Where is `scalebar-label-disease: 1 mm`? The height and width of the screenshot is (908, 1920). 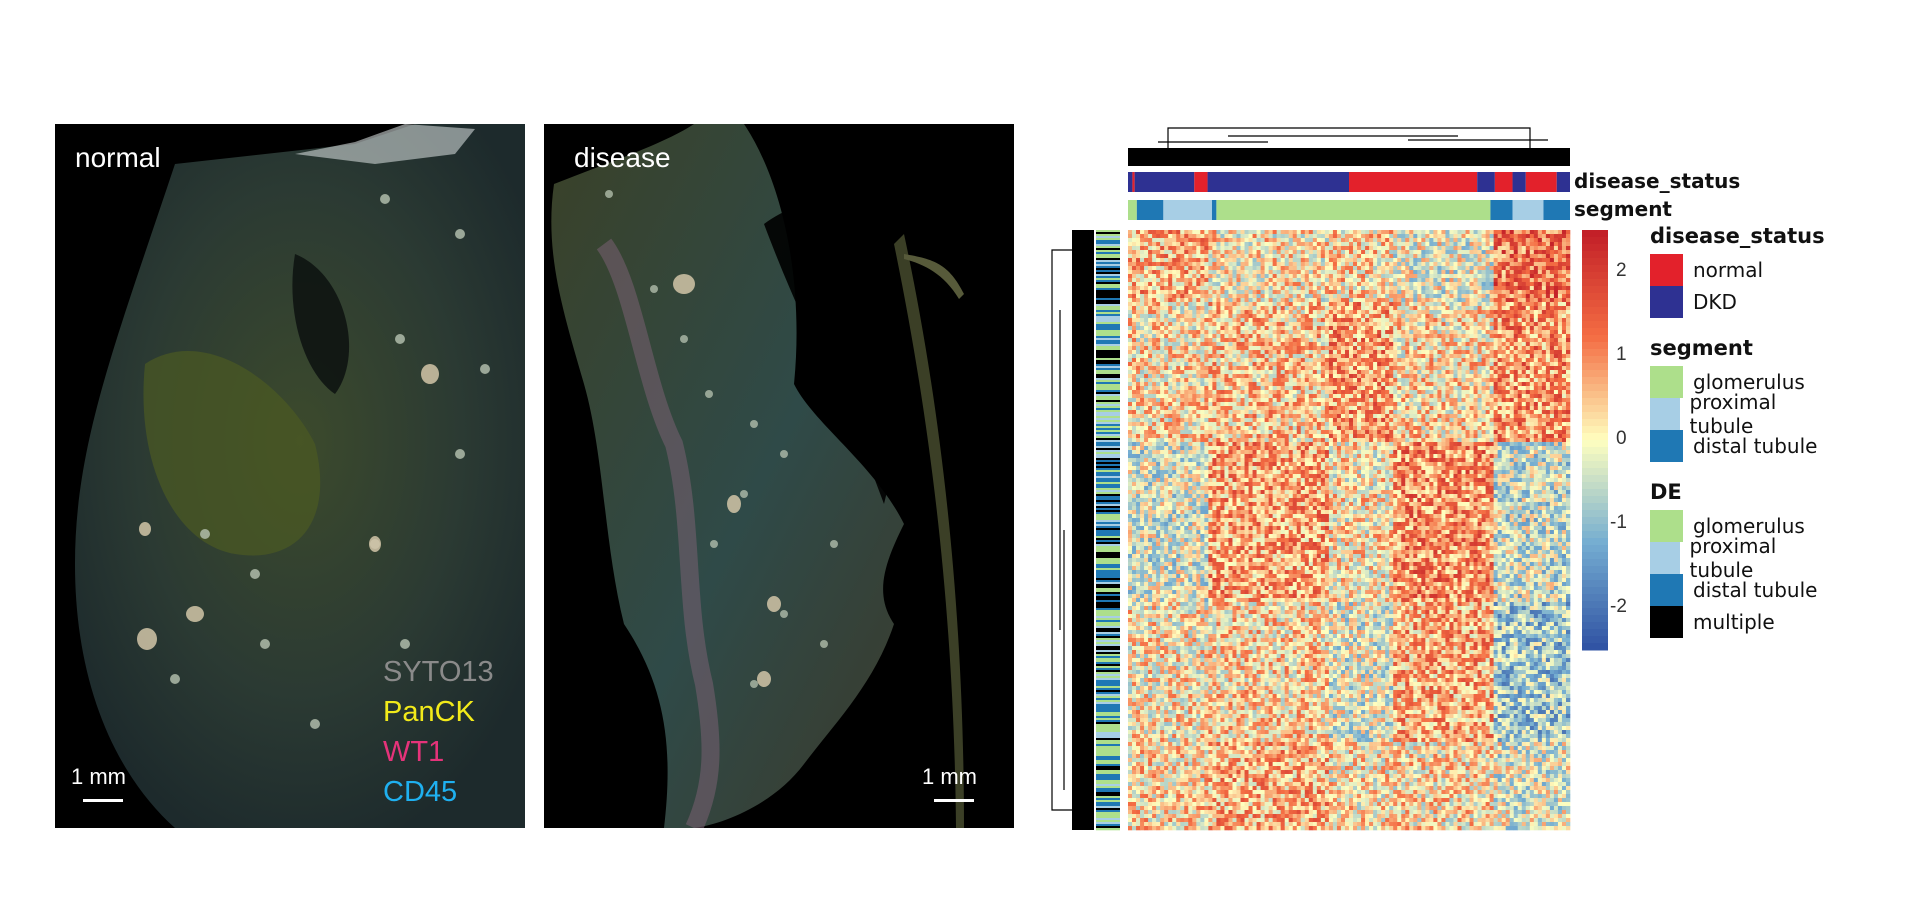 scalebar-label-disease: 1 mm is located at coordinates (949, 776).